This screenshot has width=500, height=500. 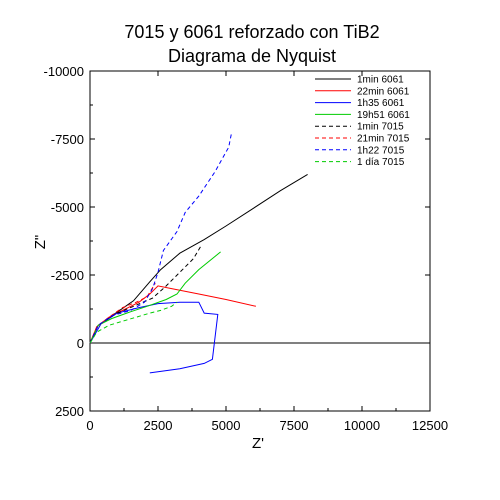 I want to click on x-tick-label: 7500, so click(x=294, y=425).